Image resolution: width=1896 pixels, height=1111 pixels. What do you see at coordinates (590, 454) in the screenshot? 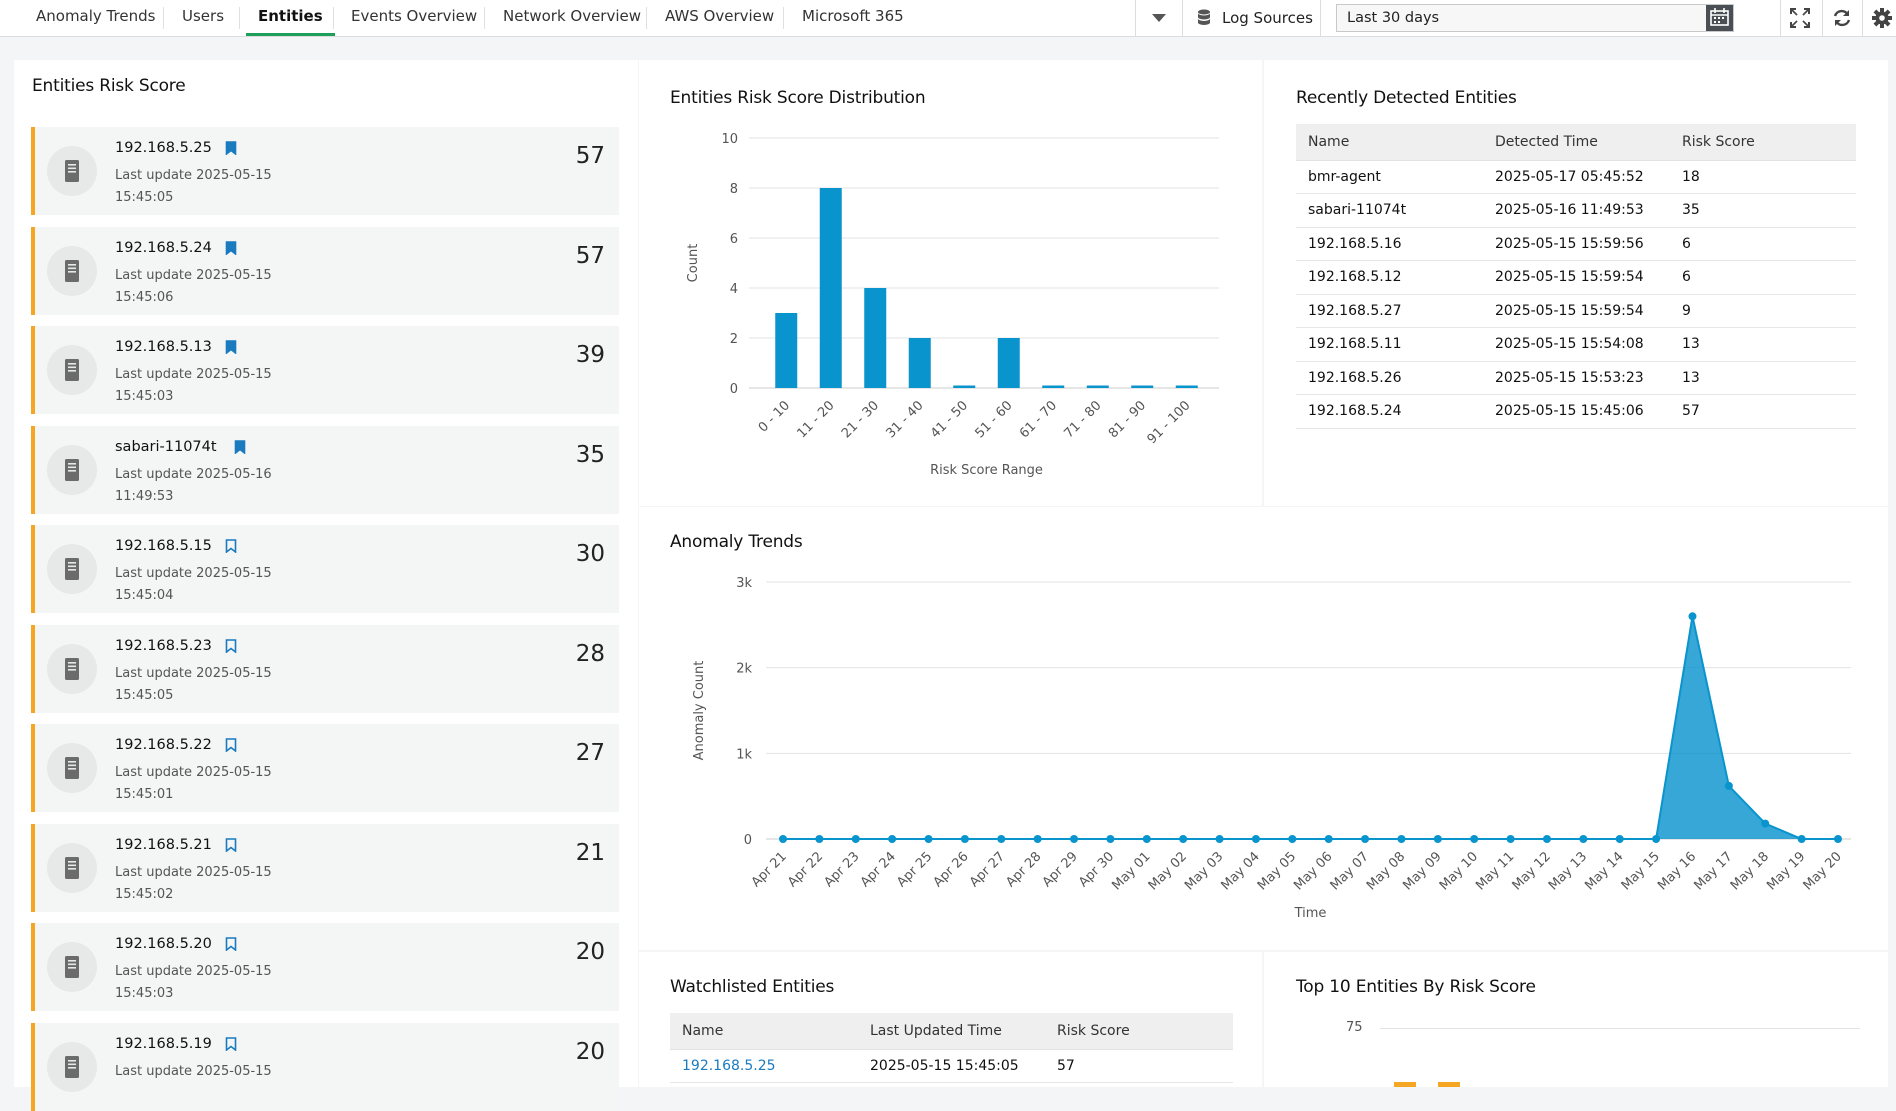
I see `risk-score: 35` at bounding box center [590, 454].